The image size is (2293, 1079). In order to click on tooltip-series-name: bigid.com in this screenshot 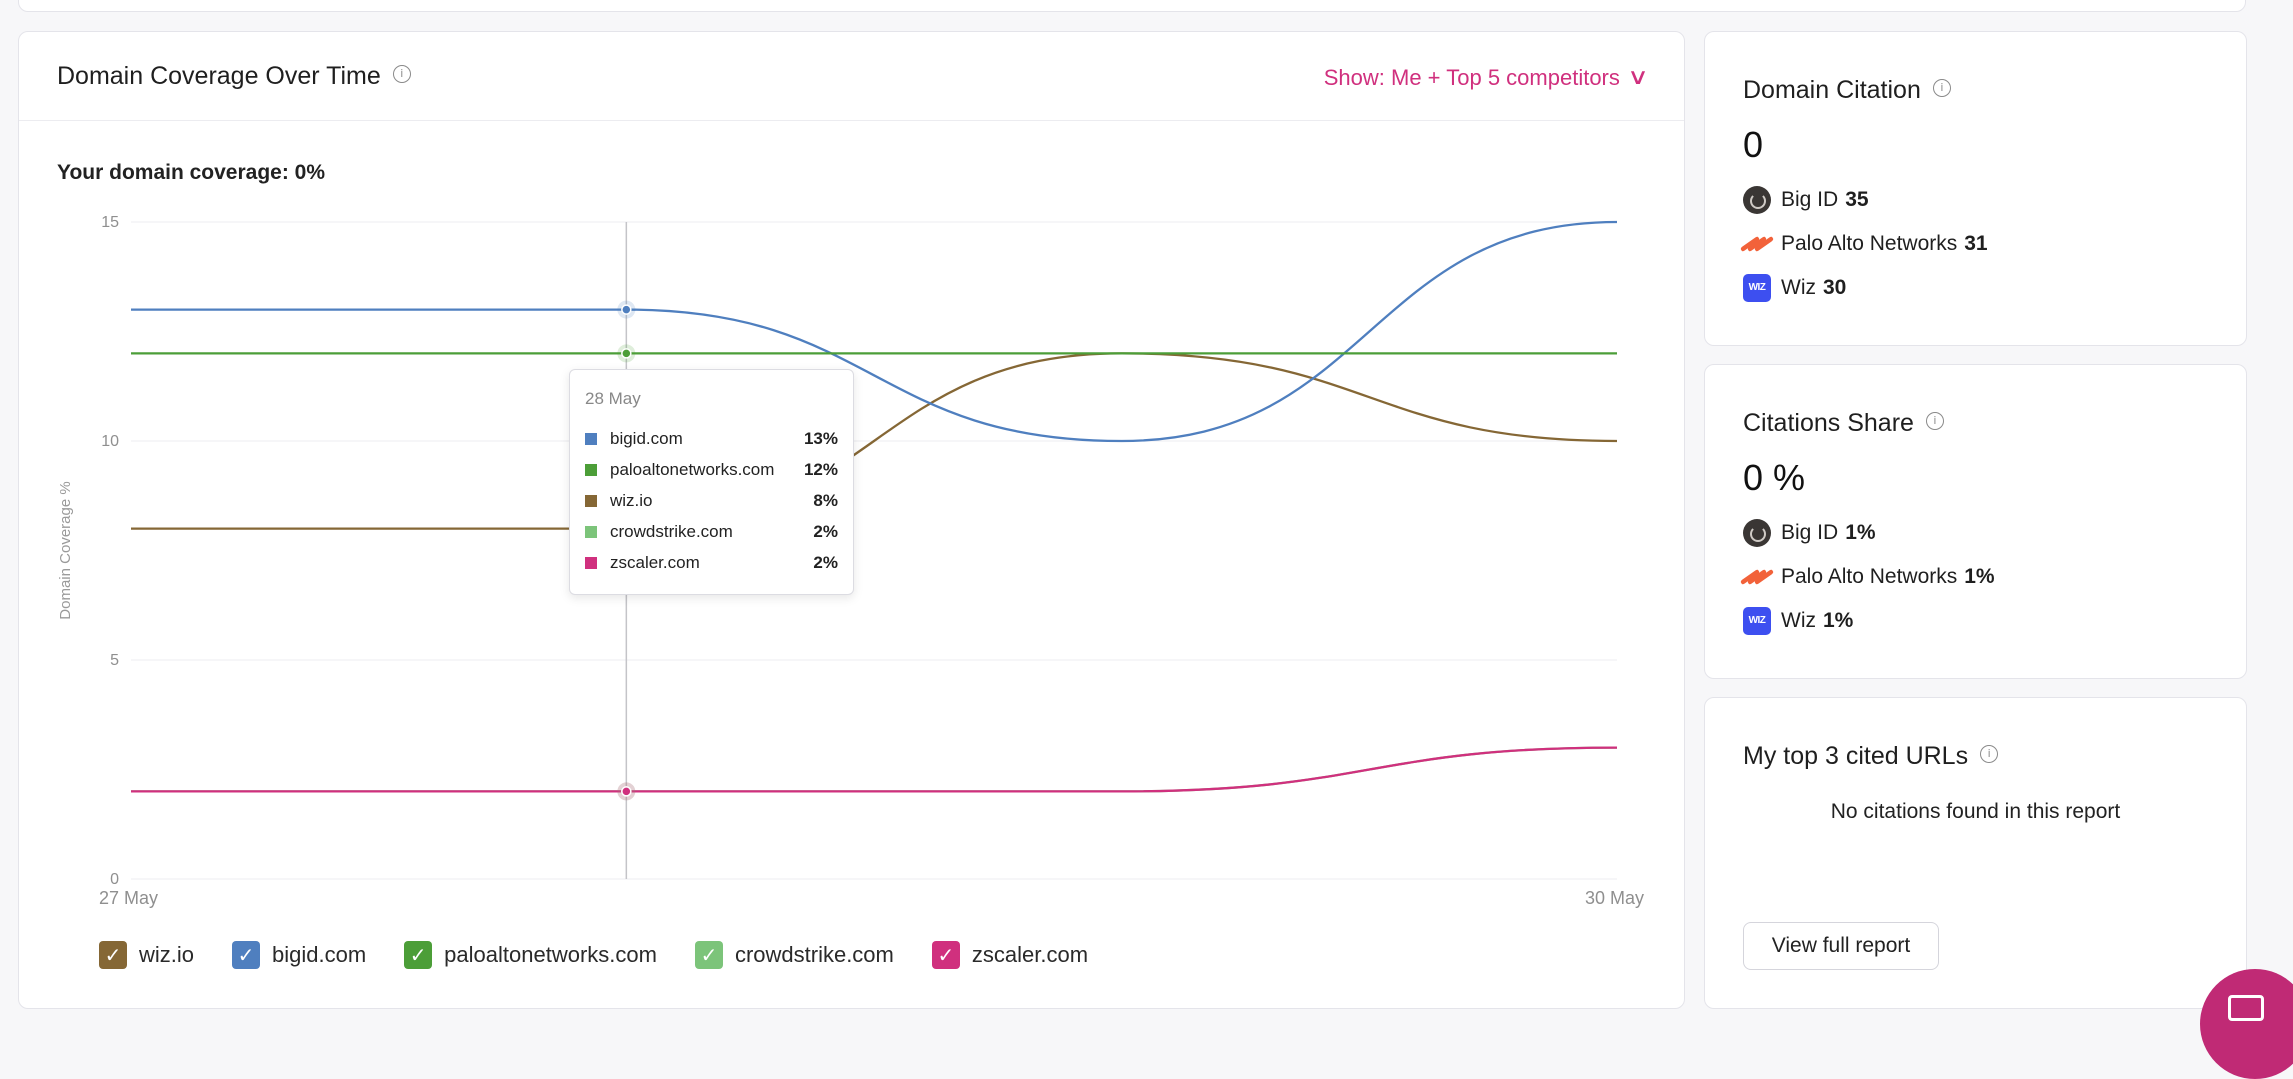, I will do `click(646, 438)`.